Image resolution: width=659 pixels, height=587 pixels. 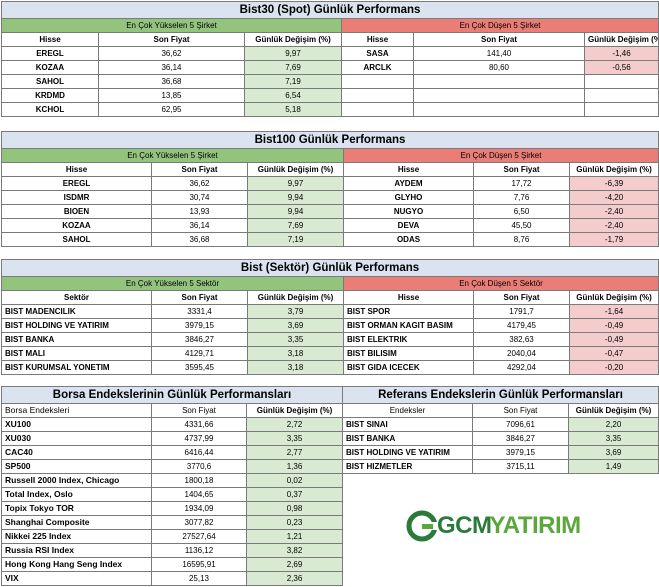 What do you see at coordinates (521, 339) in the screenshot?
I see `price: 382,63` at bounding box center [521, 339].